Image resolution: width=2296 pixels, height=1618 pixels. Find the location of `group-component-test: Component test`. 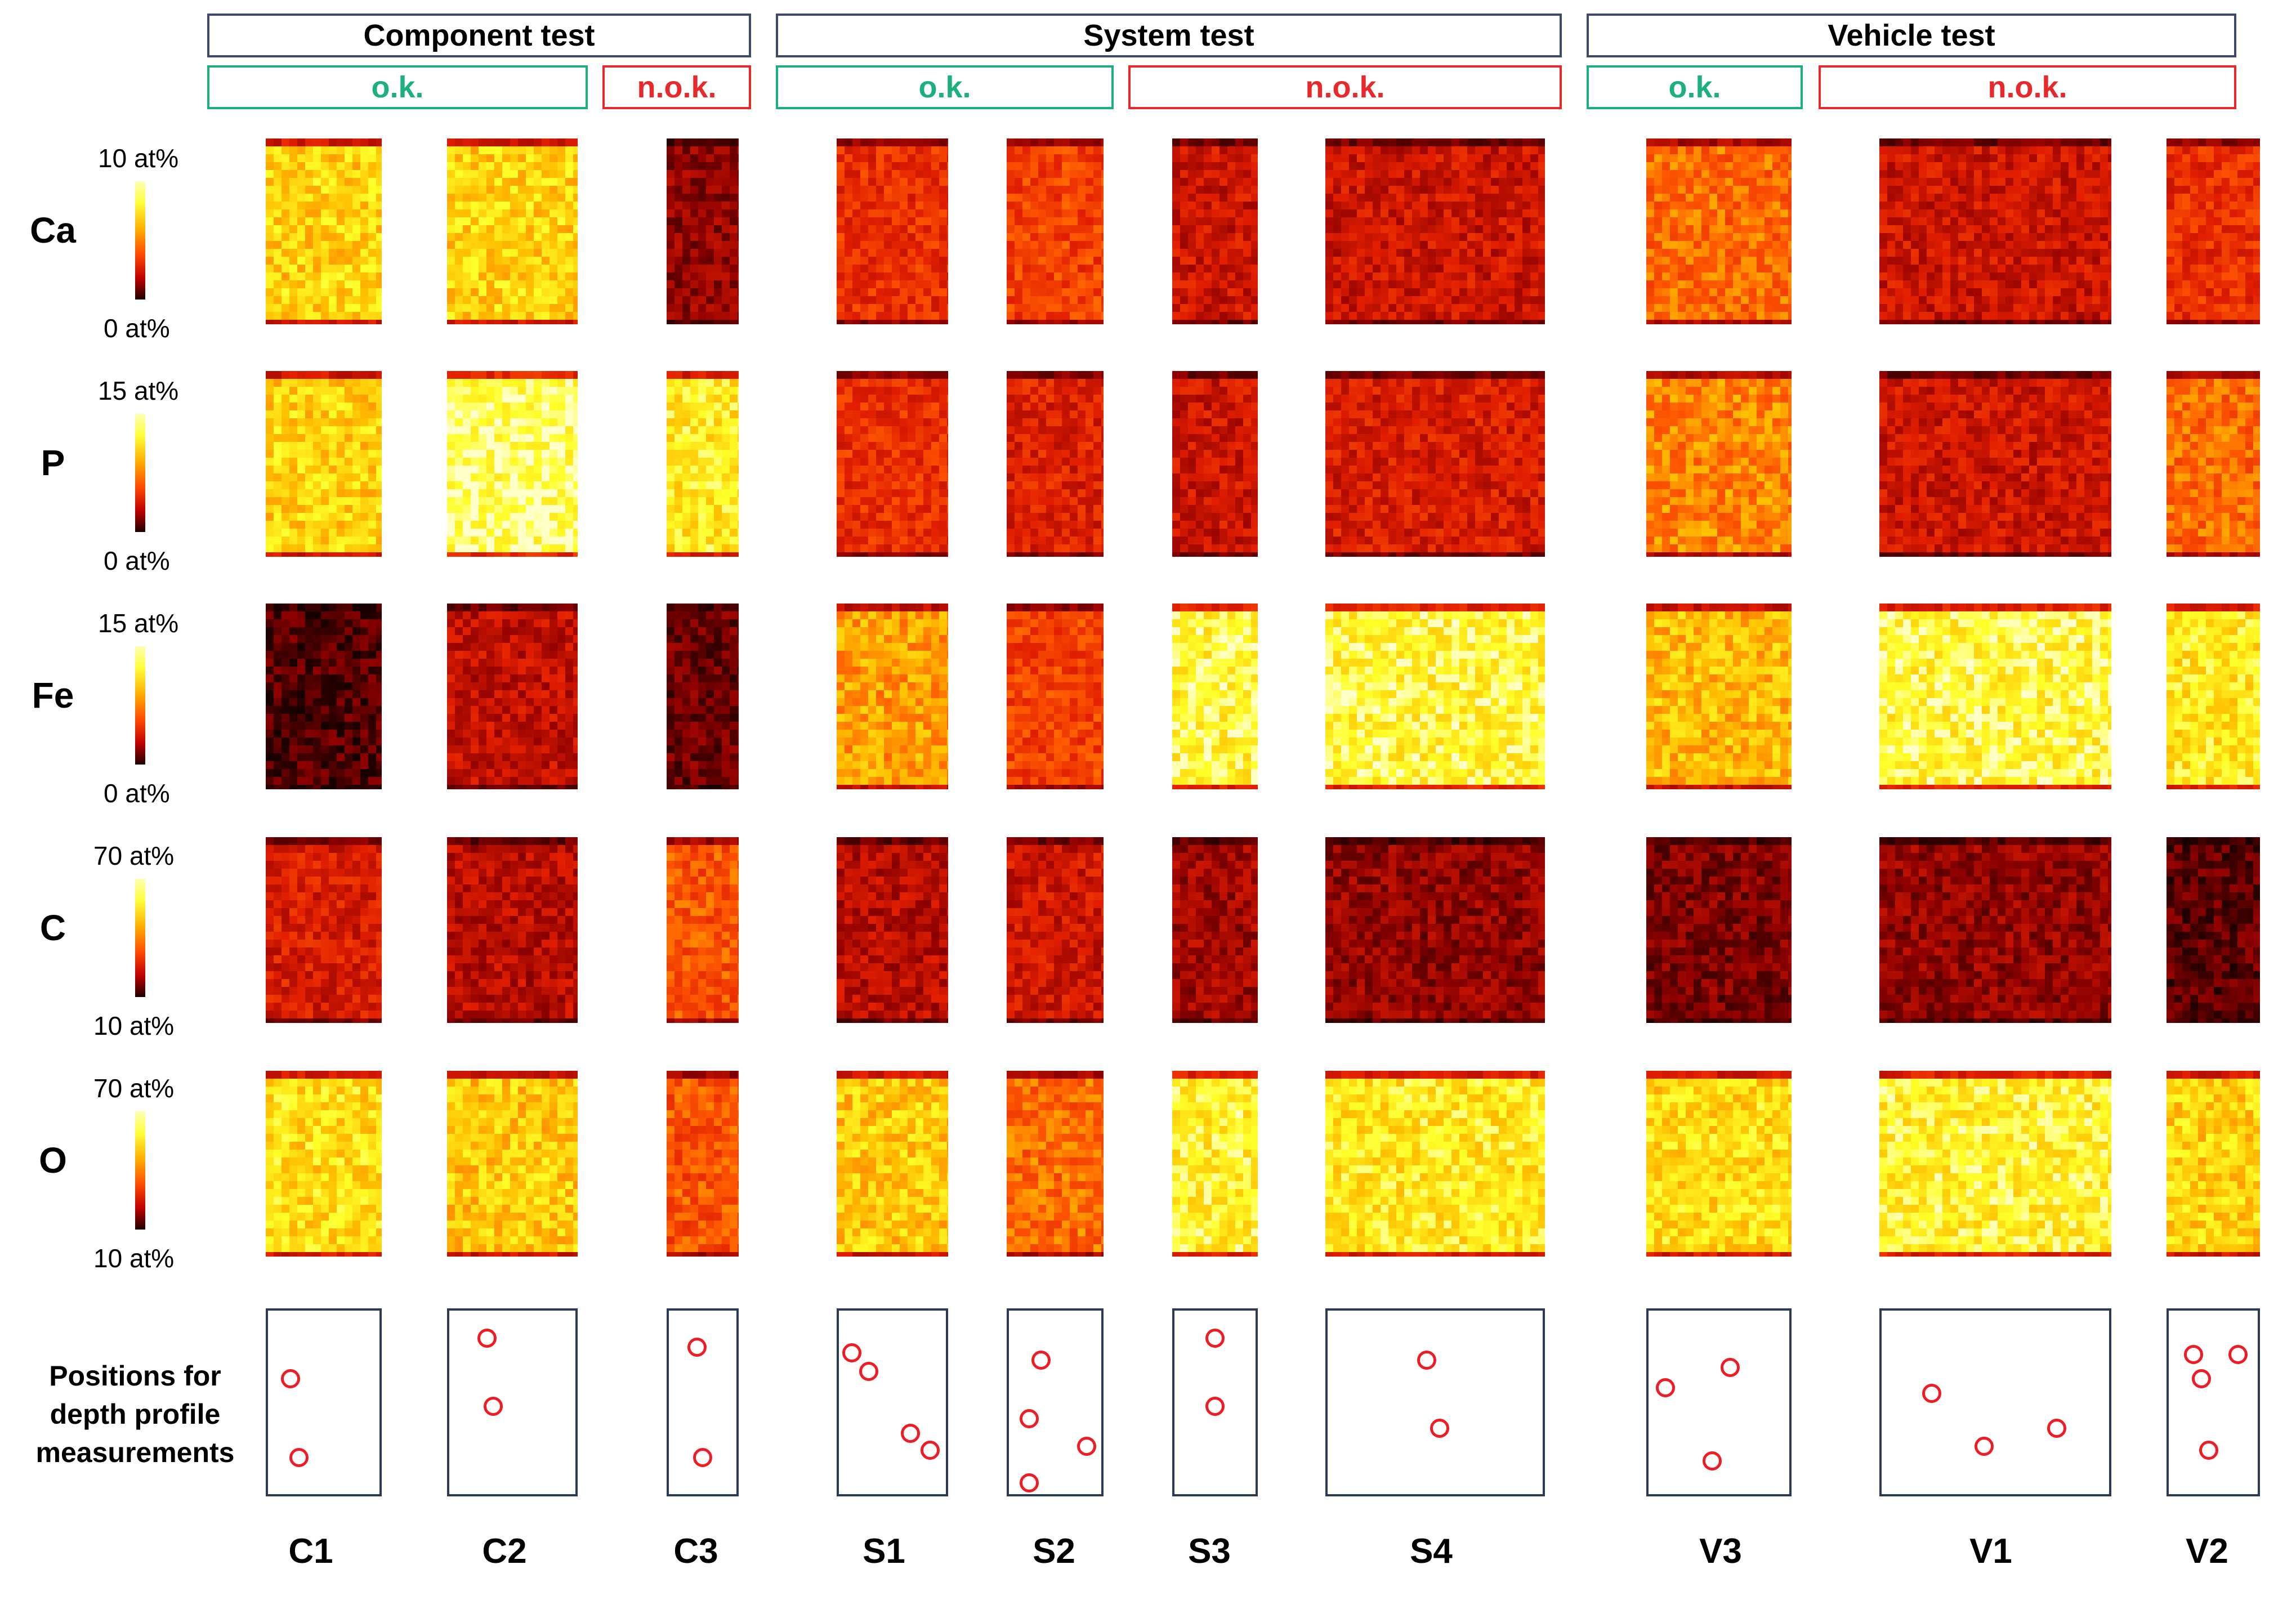

group-component-test: Component test is located at coordinates (479, 35).